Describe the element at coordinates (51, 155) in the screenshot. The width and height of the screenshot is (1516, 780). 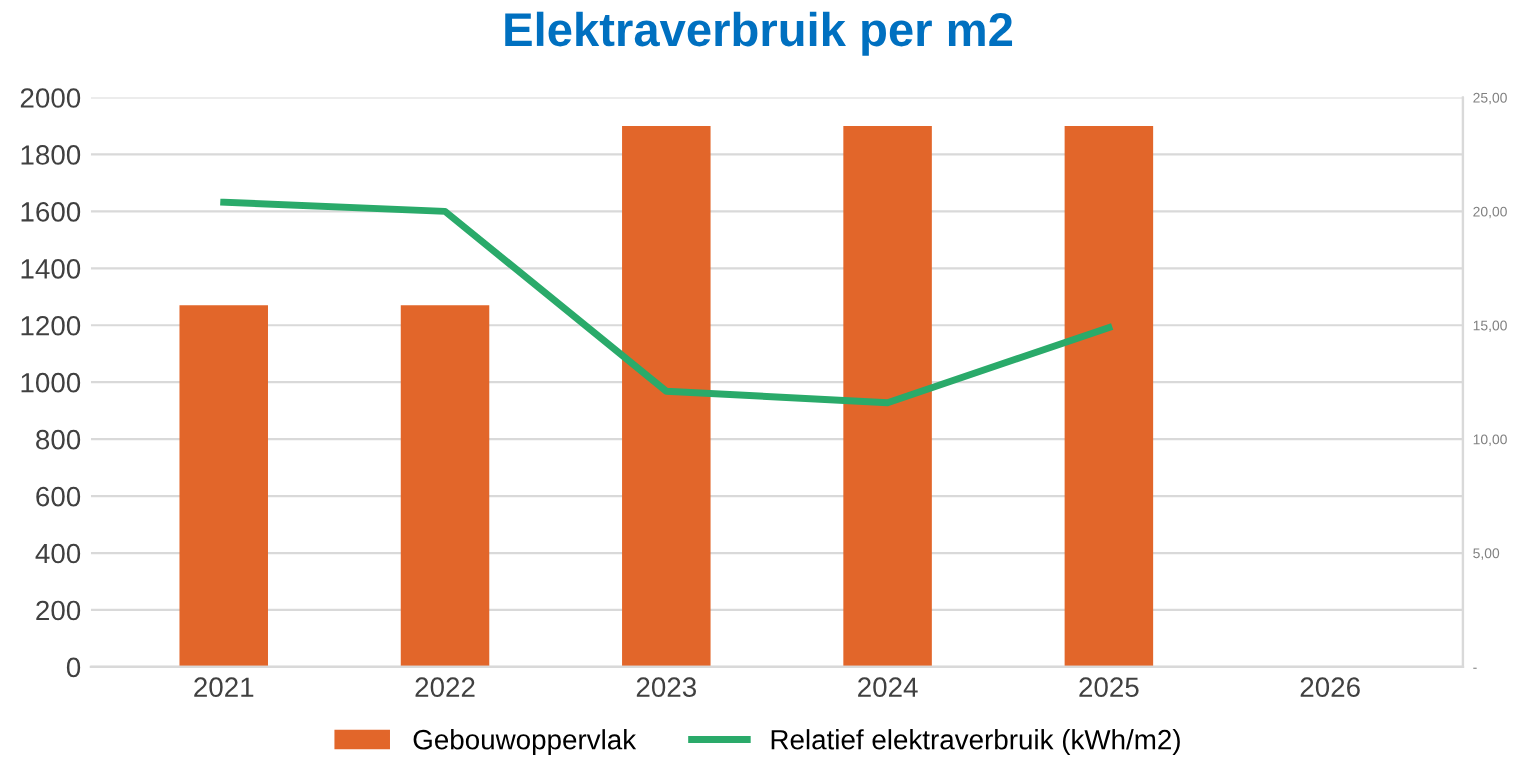
I see `y-tick-label: 1800` at that location.